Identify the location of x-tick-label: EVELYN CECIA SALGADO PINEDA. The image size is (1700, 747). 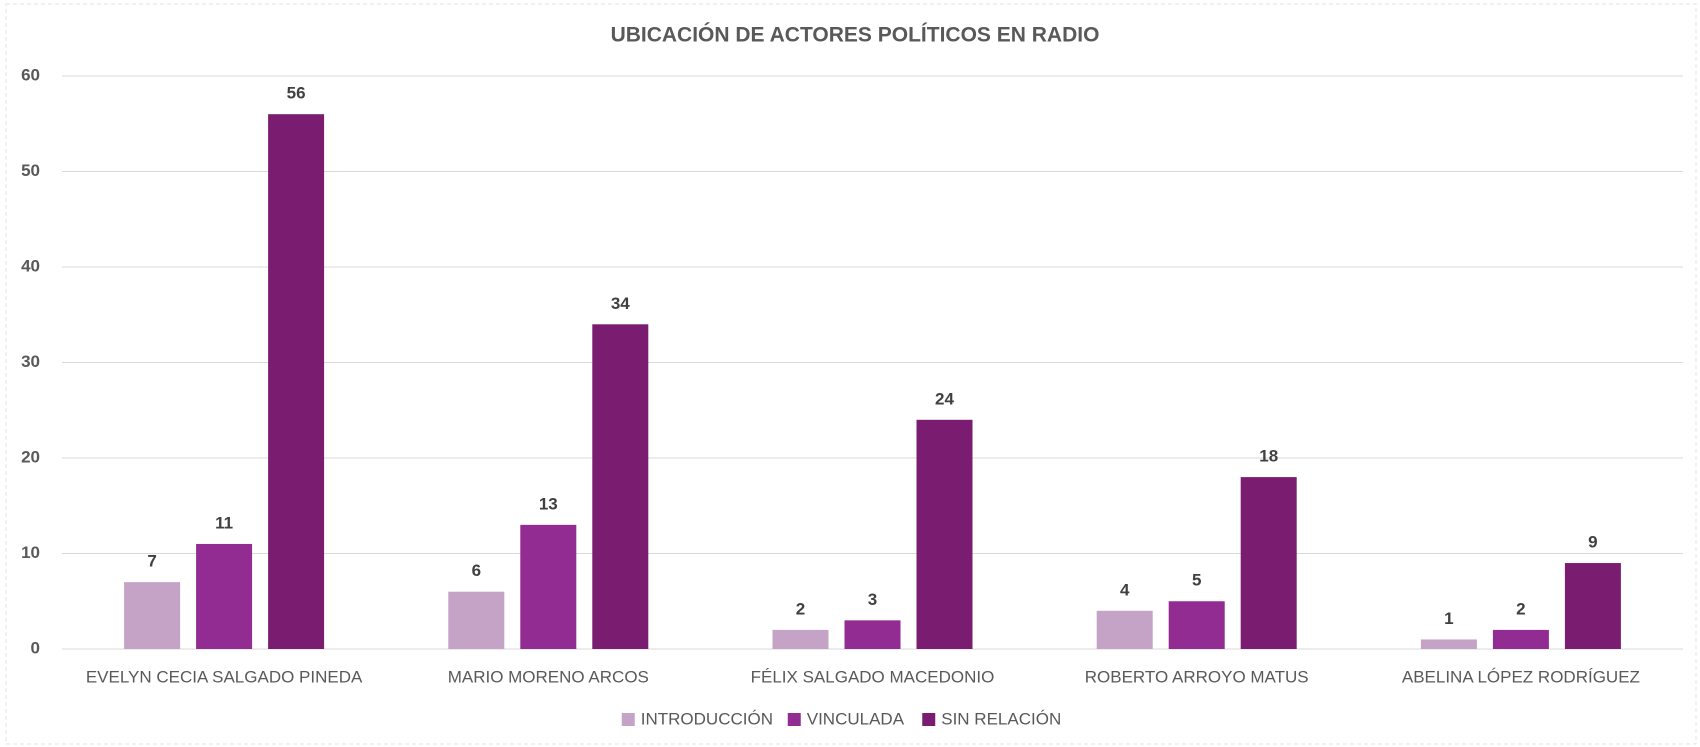
(224, 676).